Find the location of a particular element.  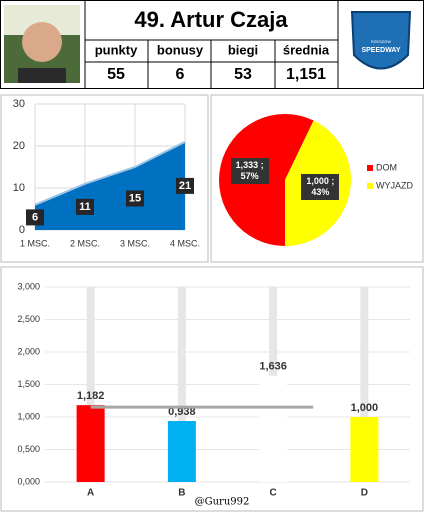

y-tick-label: 2,500 is located at coordinates (28, 319).